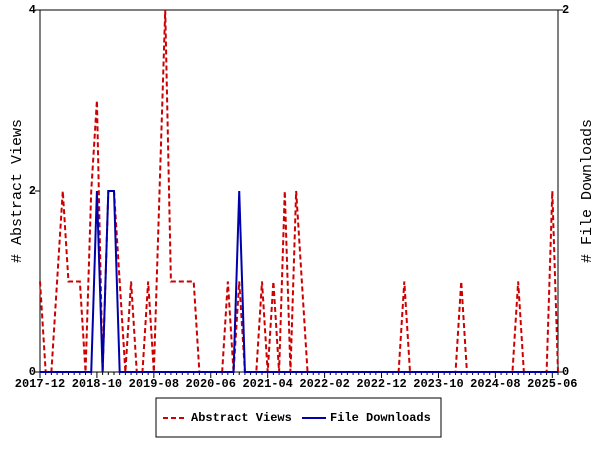 This screenshot has width=600, height=450. I want to click on legend-label: Abstract Views, so click(241, 418).